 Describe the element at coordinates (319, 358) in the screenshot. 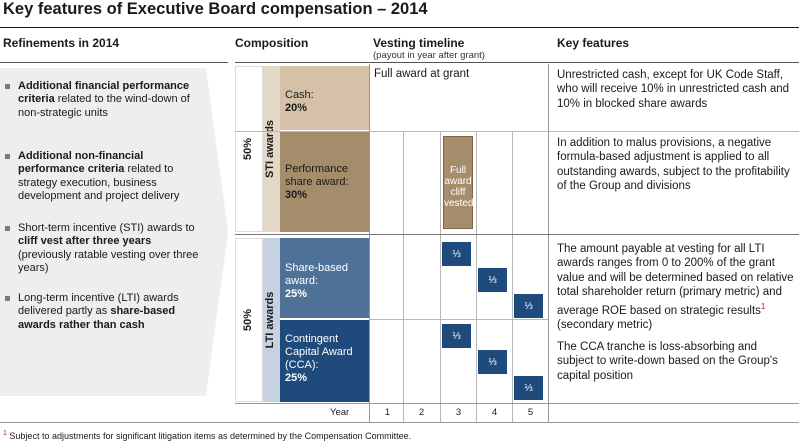

I see `cca-label: Contingent Capital Award (CCA): 25%` at that location.